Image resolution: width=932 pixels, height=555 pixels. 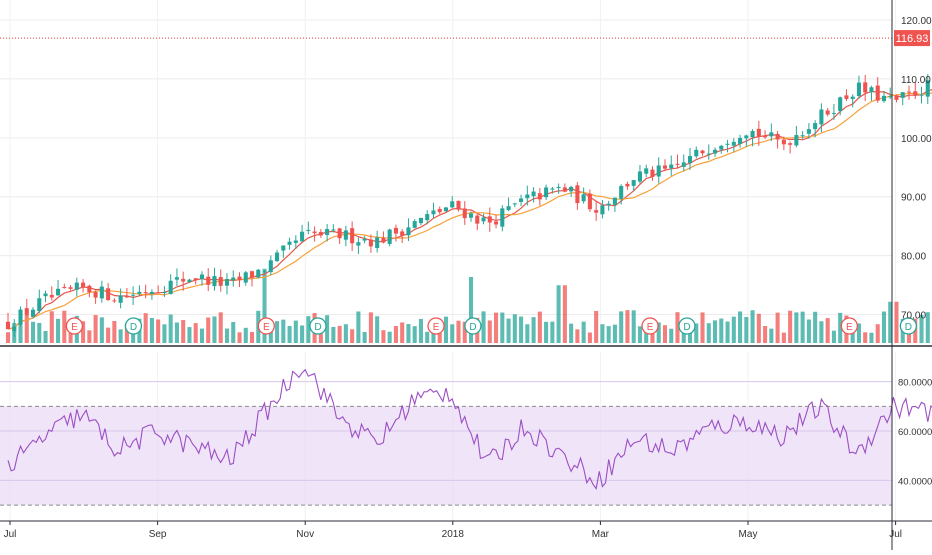 I want to click on time-tick-label: Nov, so click(x=305, y=534).